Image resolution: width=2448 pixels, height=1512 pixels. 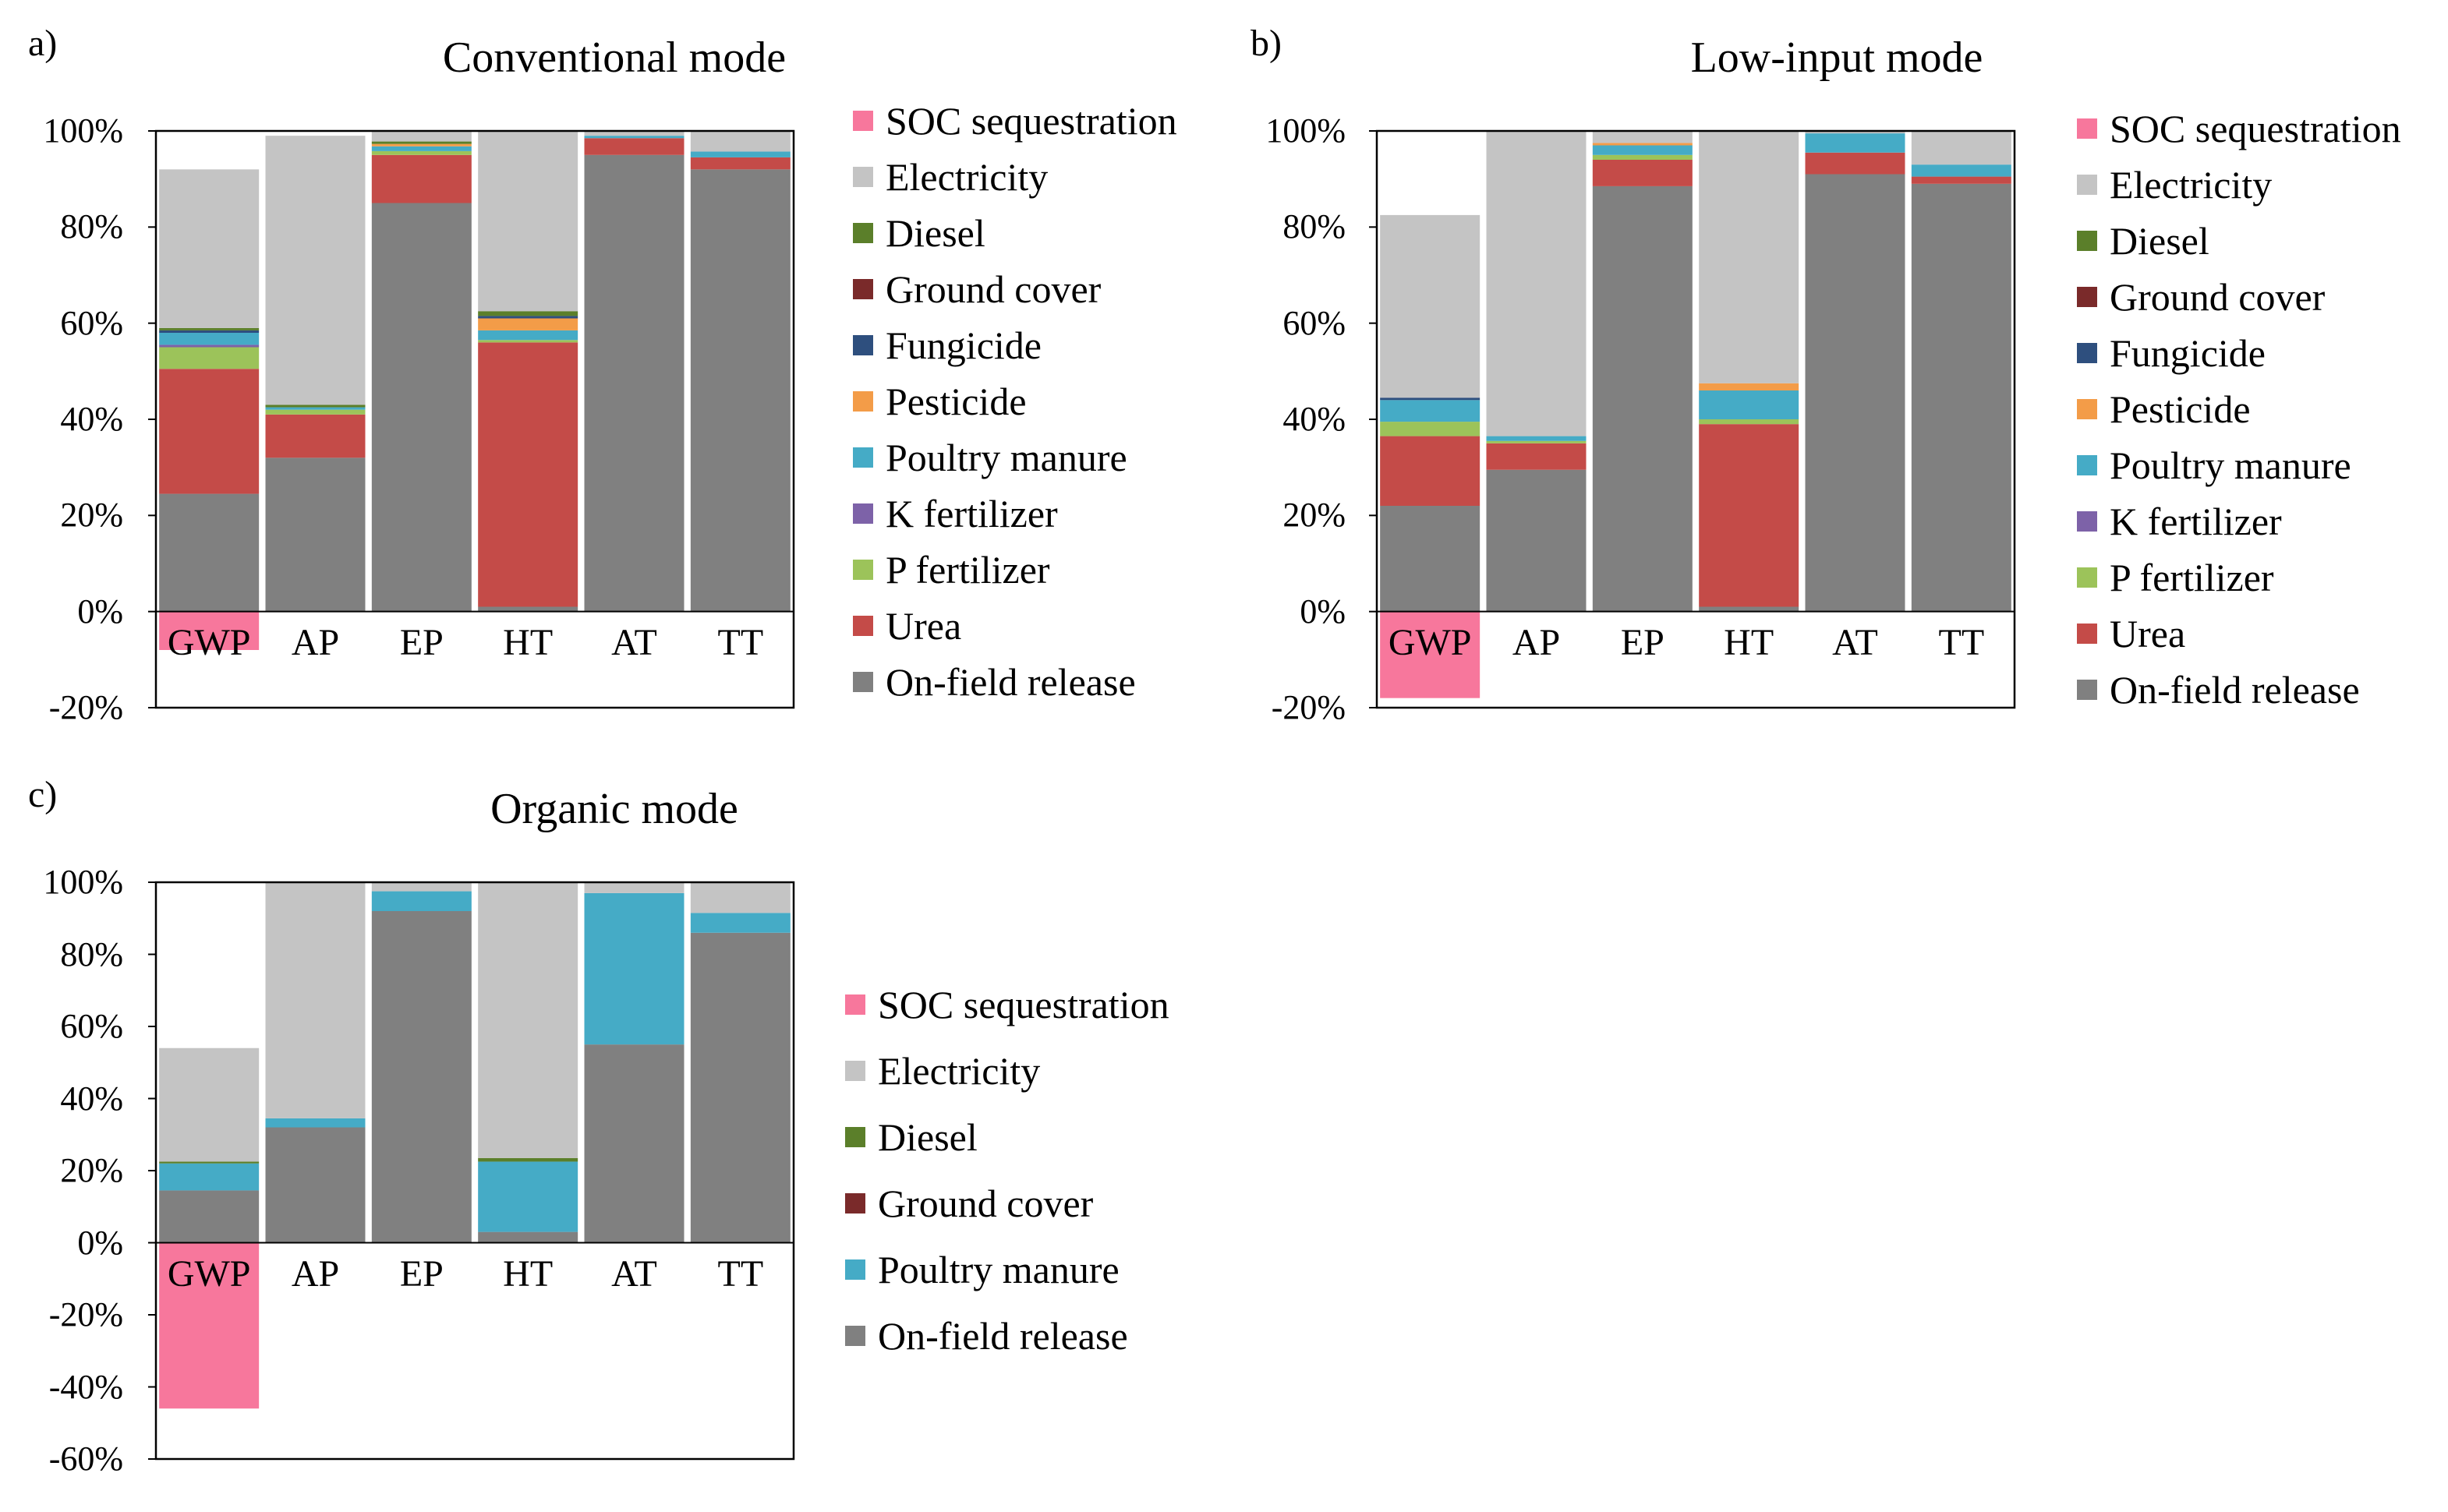 What do you see at coordinates (86, 1459) in the screenshot?
I see `y-tick-label: -60%` at bounding box center [86, 1459].